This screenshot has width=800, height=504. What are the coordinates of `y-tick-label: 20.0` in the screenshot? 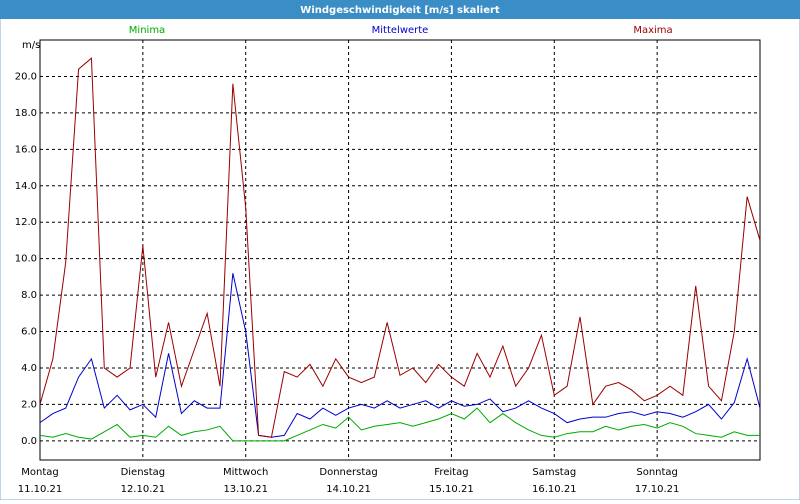 It's located at (26, 76).